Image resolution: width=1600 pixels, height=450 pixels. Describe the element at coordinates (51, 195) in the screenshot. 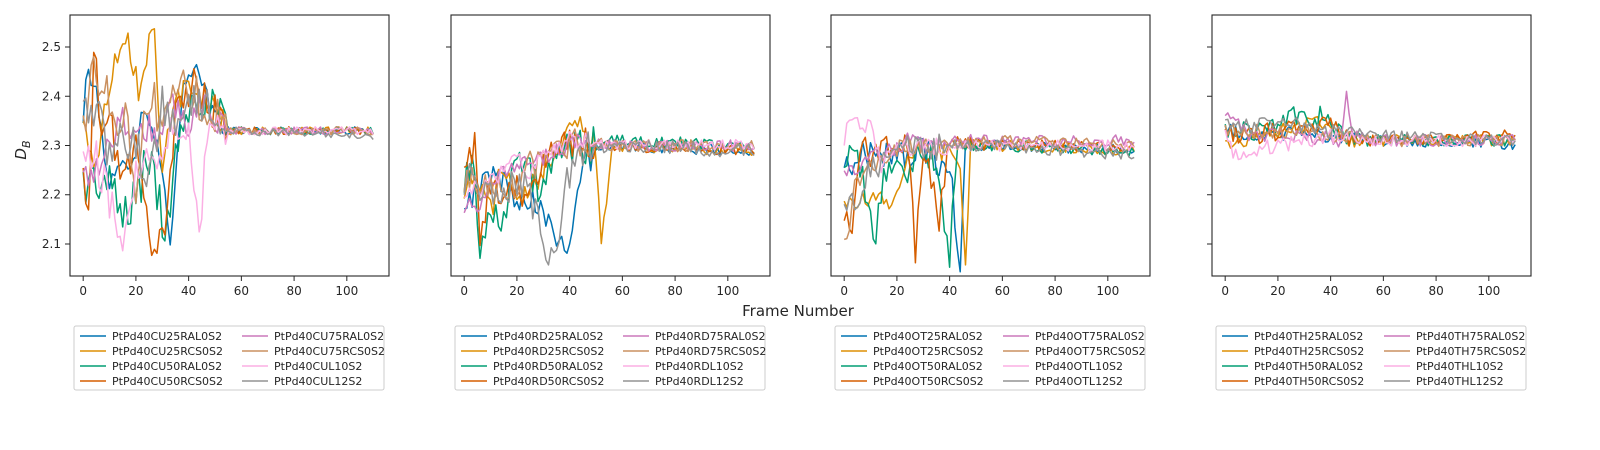

I see `y-tick-label: 2.2` at that location.